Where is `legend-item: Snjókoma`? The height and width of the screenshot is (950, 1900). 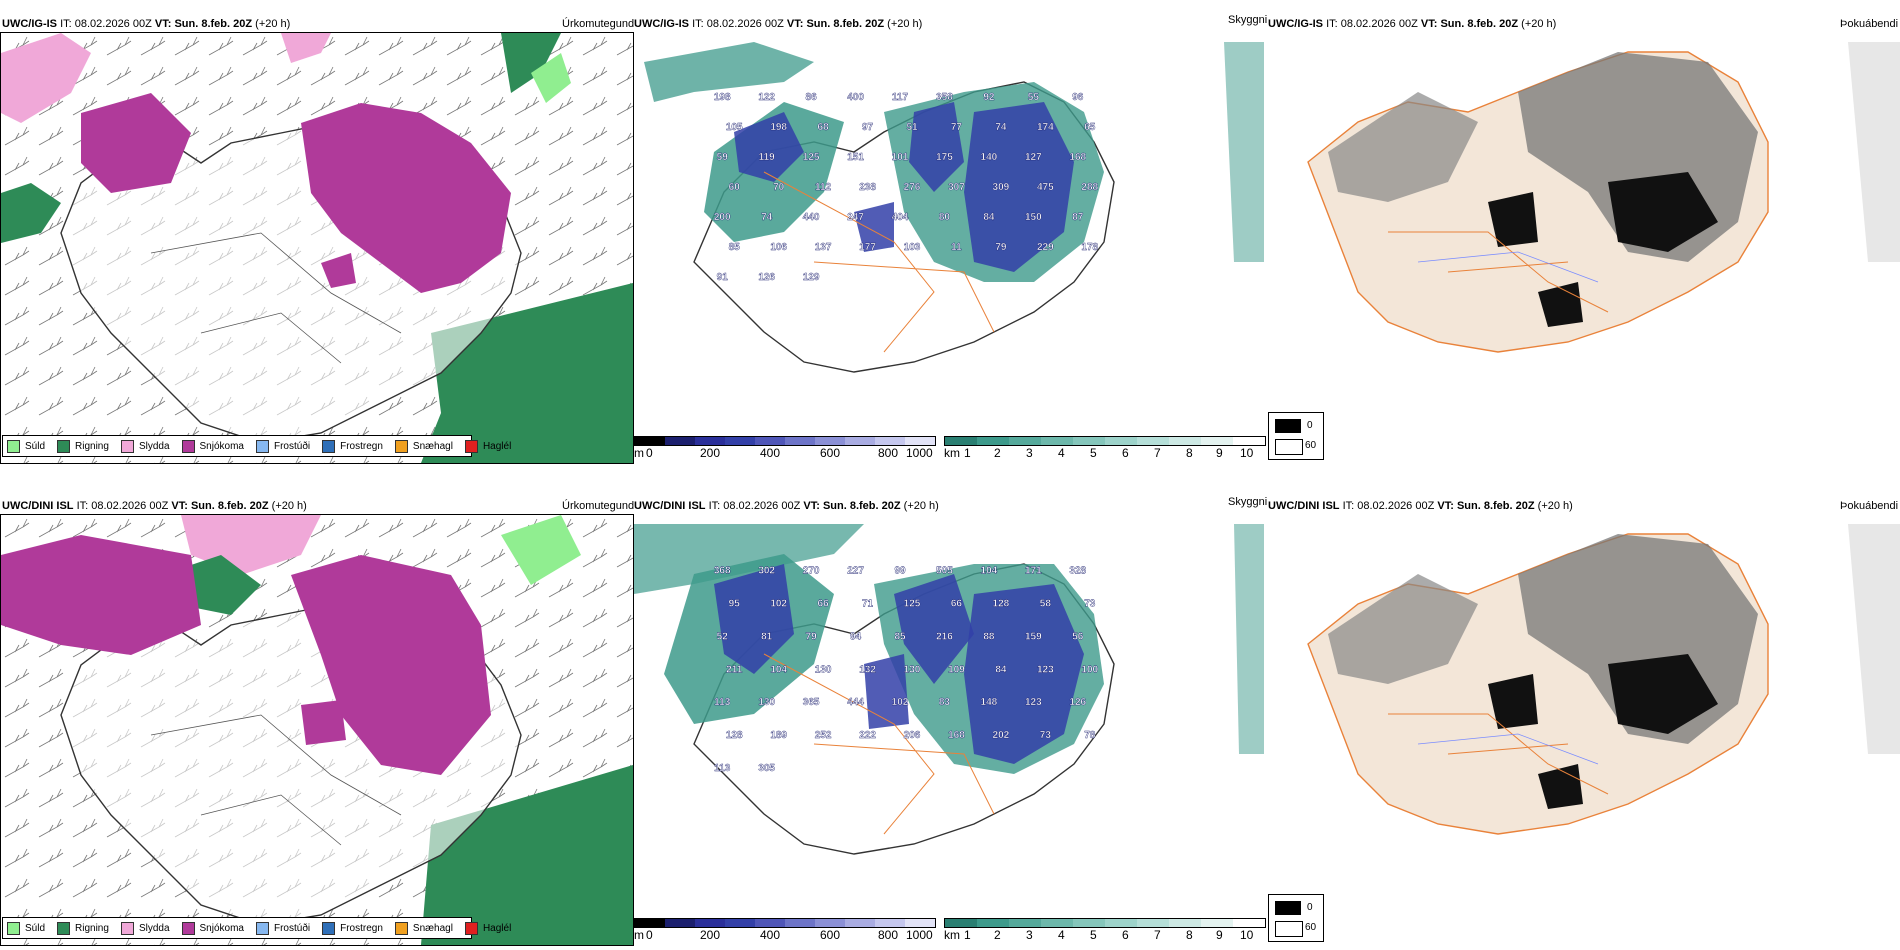
legend-item: Snjókoma is located at coordinates (212, 446).